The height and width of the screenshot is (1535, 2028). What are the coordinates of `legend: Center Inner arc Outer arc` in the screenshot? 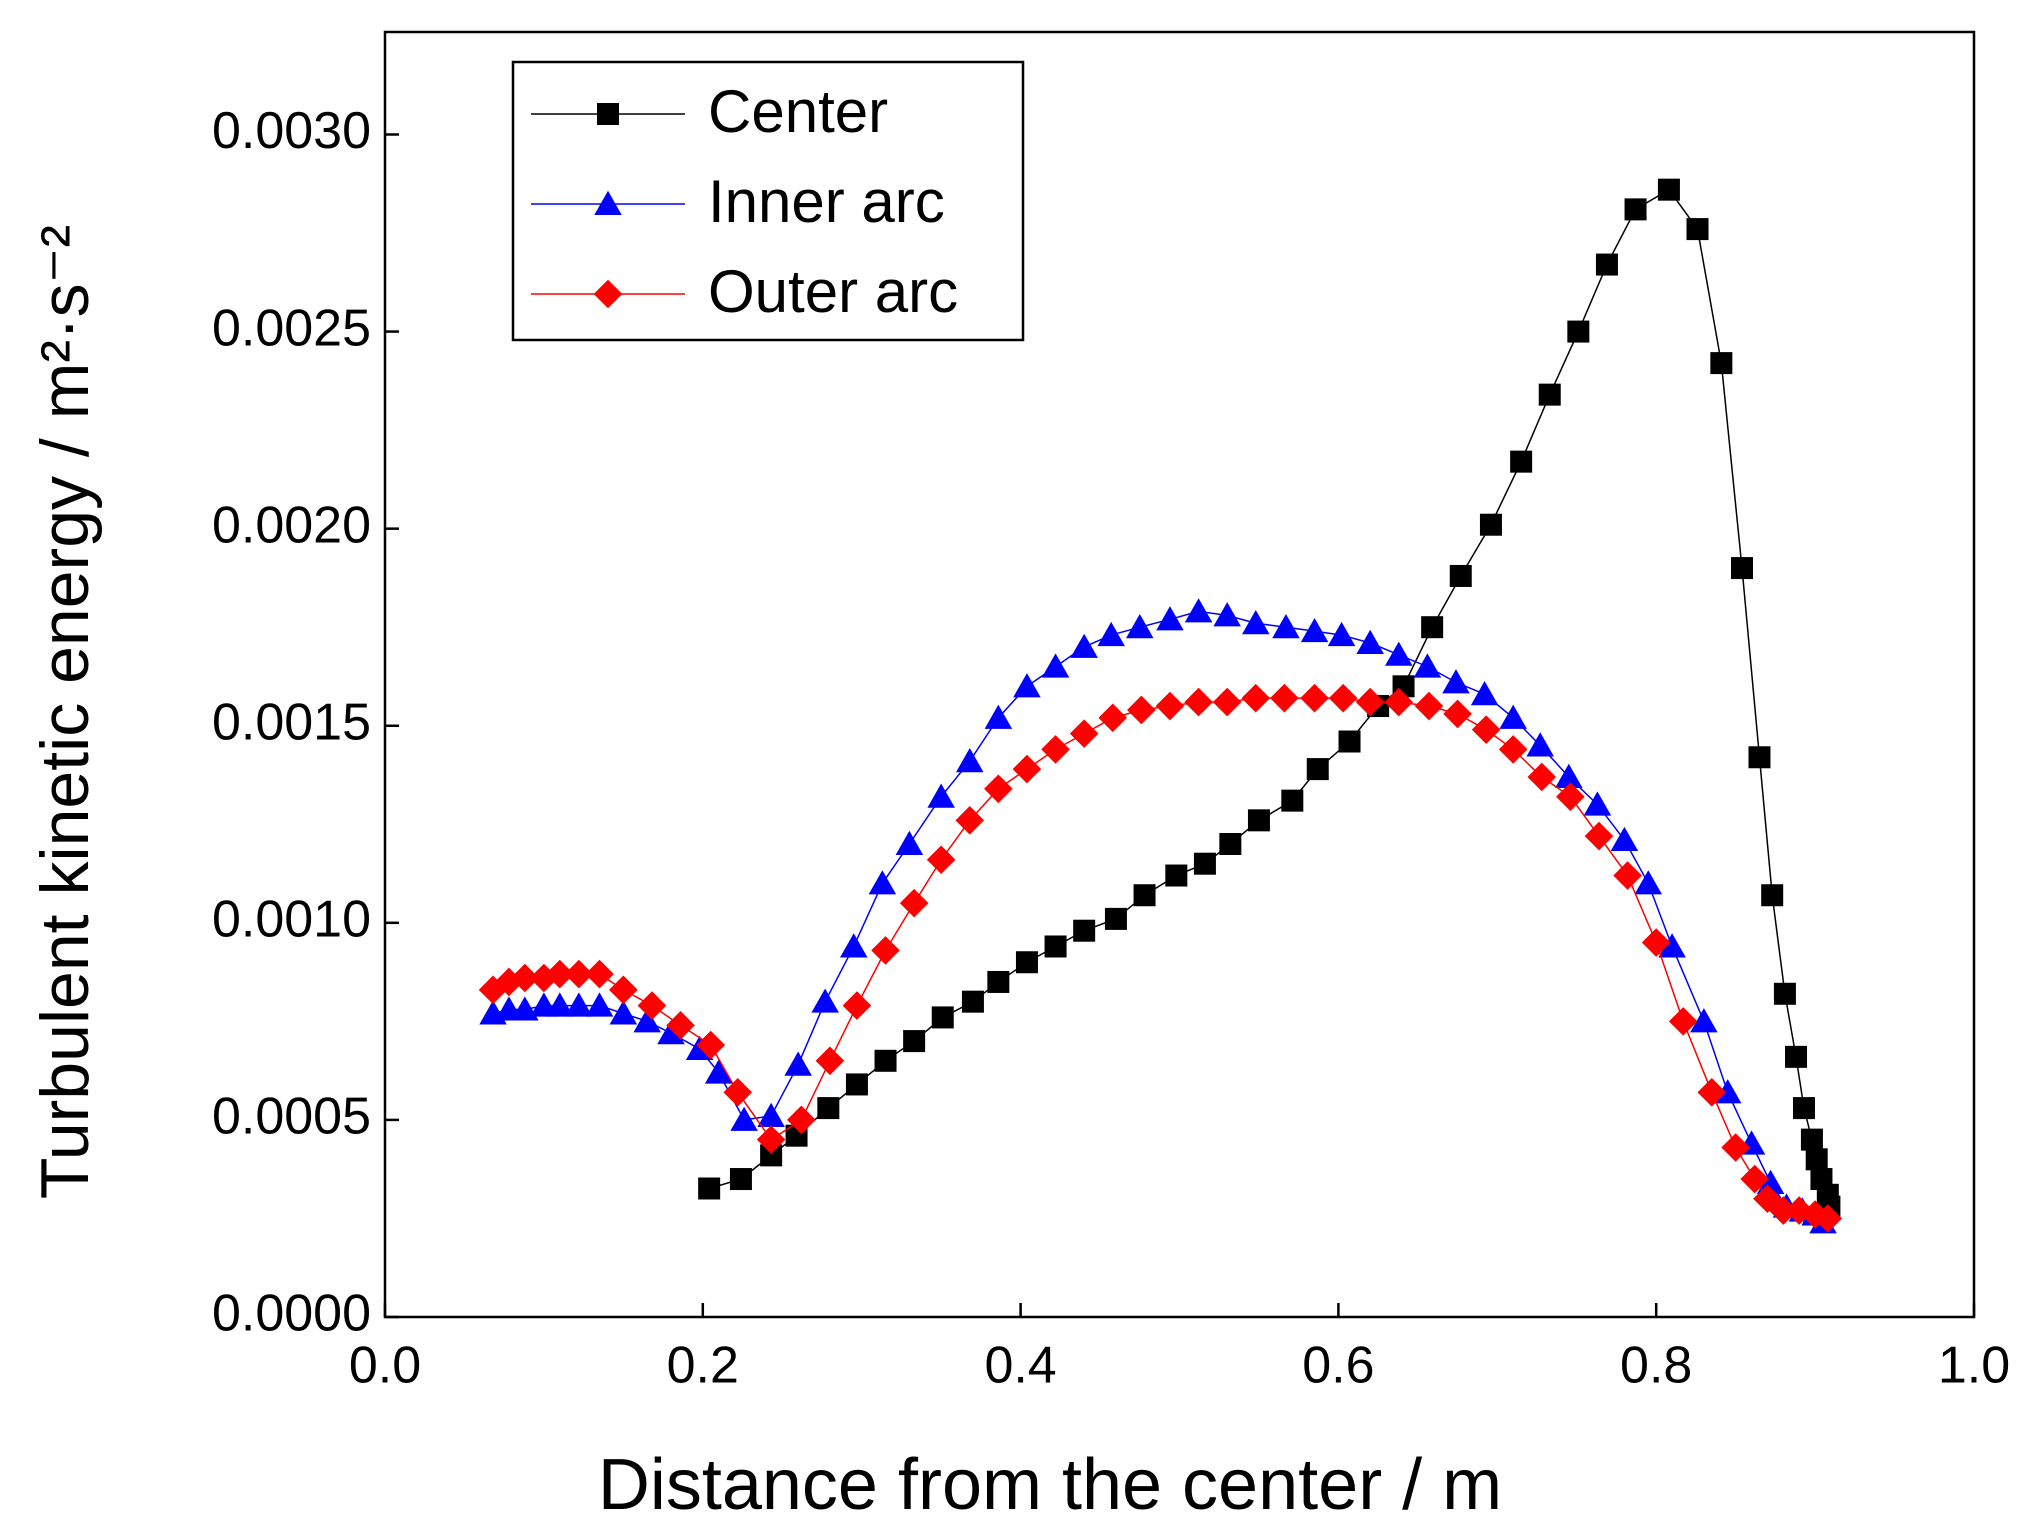 It's located at (768, 201).